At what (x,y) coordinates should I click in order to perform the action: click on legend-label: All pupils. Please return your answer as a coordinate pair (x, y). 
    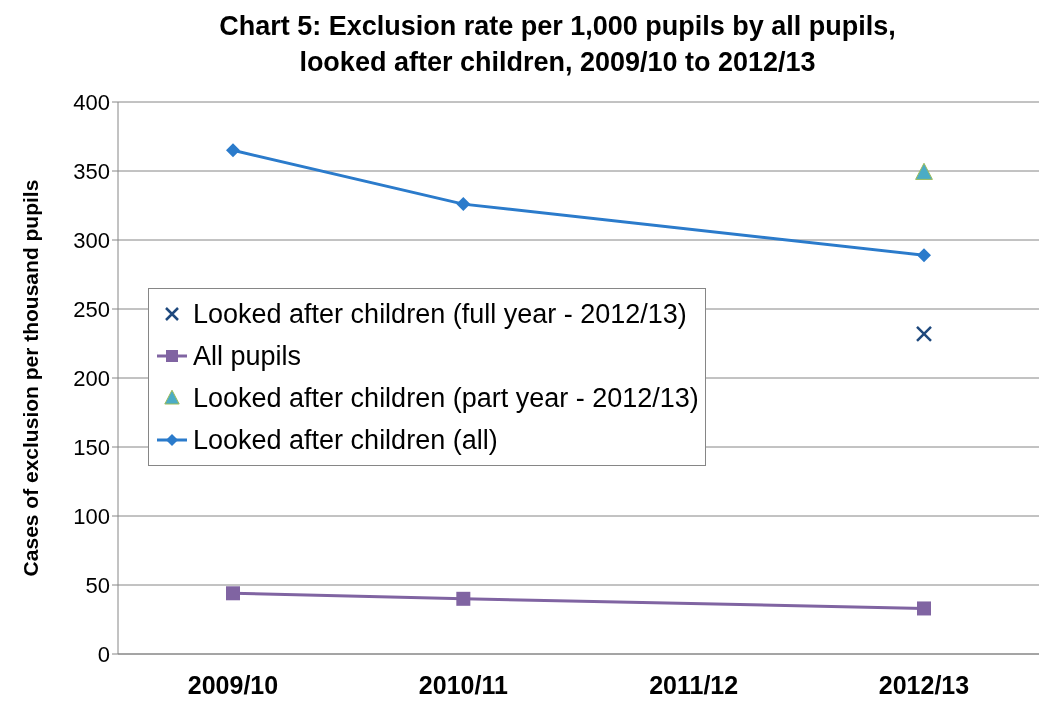
    Looking at the image, I should click on (247, 356).